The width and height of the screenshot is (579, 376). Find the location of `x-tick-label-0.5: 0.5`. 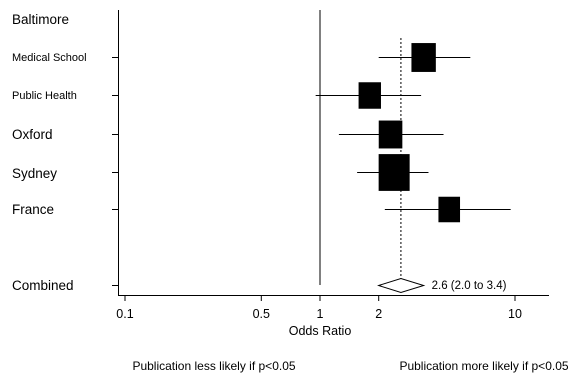

x-tick-label-0.5: 0.5 is located at coordinates (261, 314).